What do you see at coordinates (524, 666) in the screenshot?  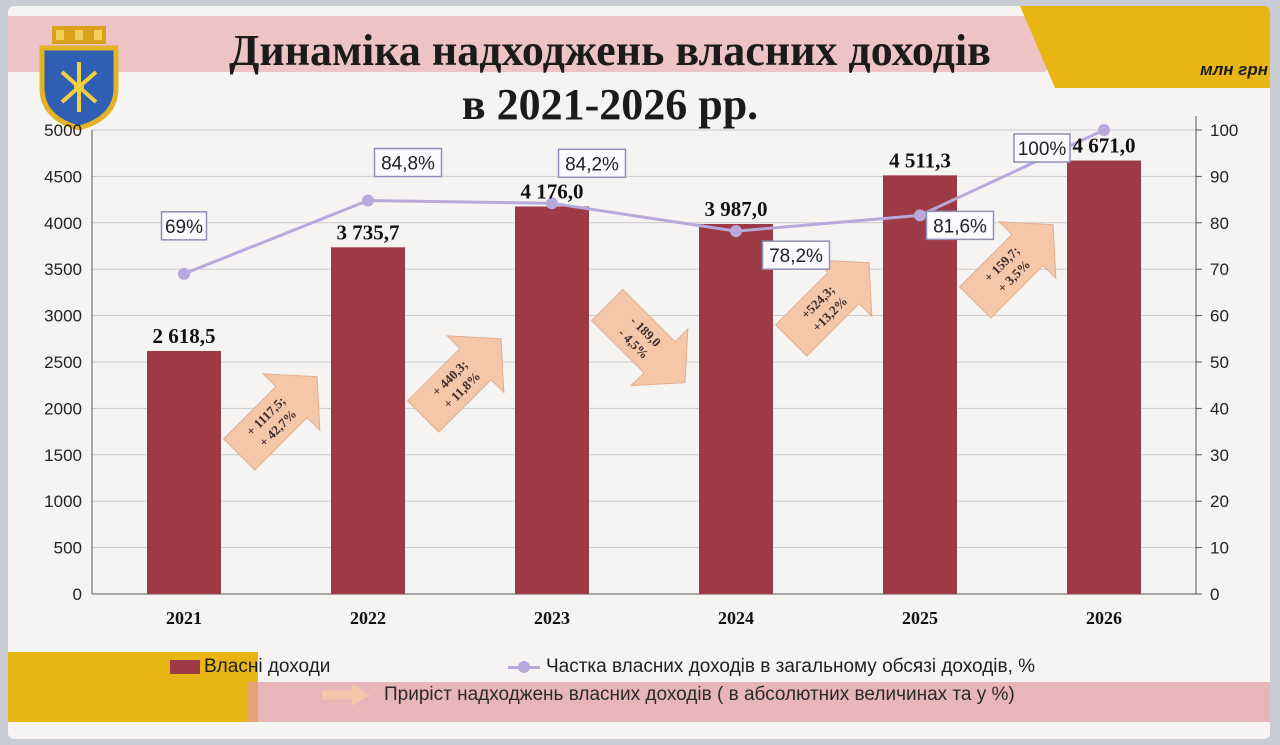 I see `legend-line-swatch` at bounding box center [524, 666].